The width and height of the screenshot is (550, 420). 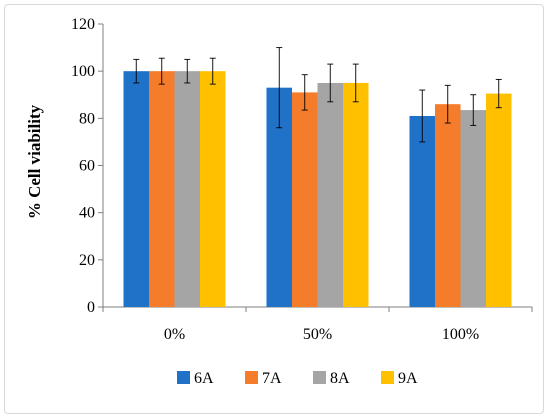 I want to click on y-axis-title: % Cell viability, so click(x=34, y=161).